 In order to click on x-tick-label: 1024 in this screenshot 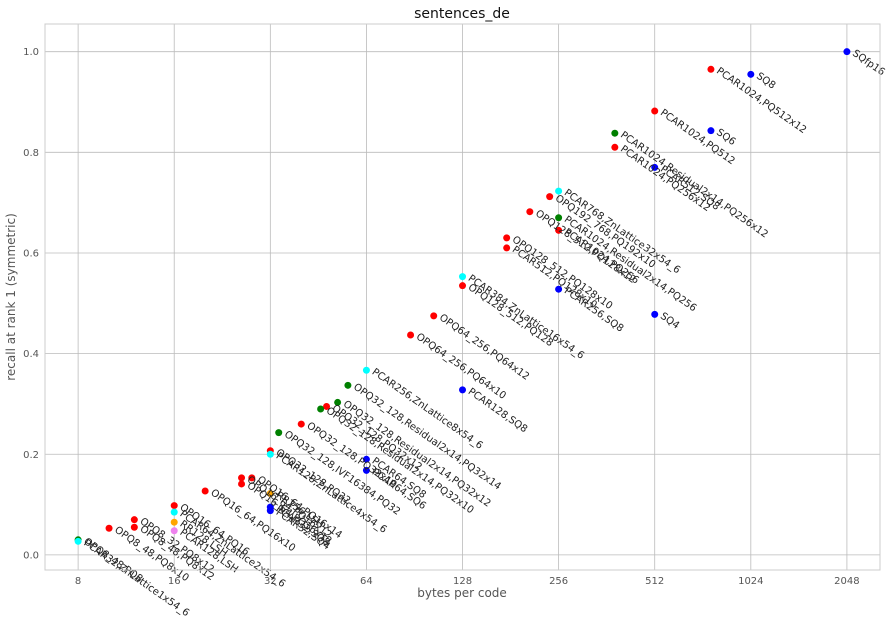, I will do `click(750, 581)`.